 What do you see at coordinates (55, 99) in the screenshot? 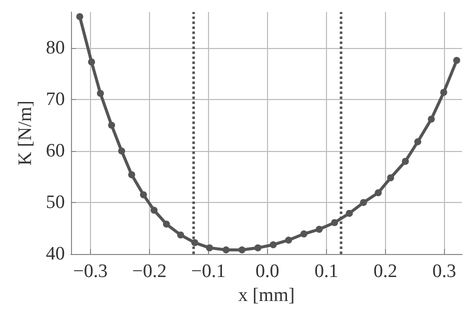
I see `y-tick-label: 70` at bounding box center [55, 99].